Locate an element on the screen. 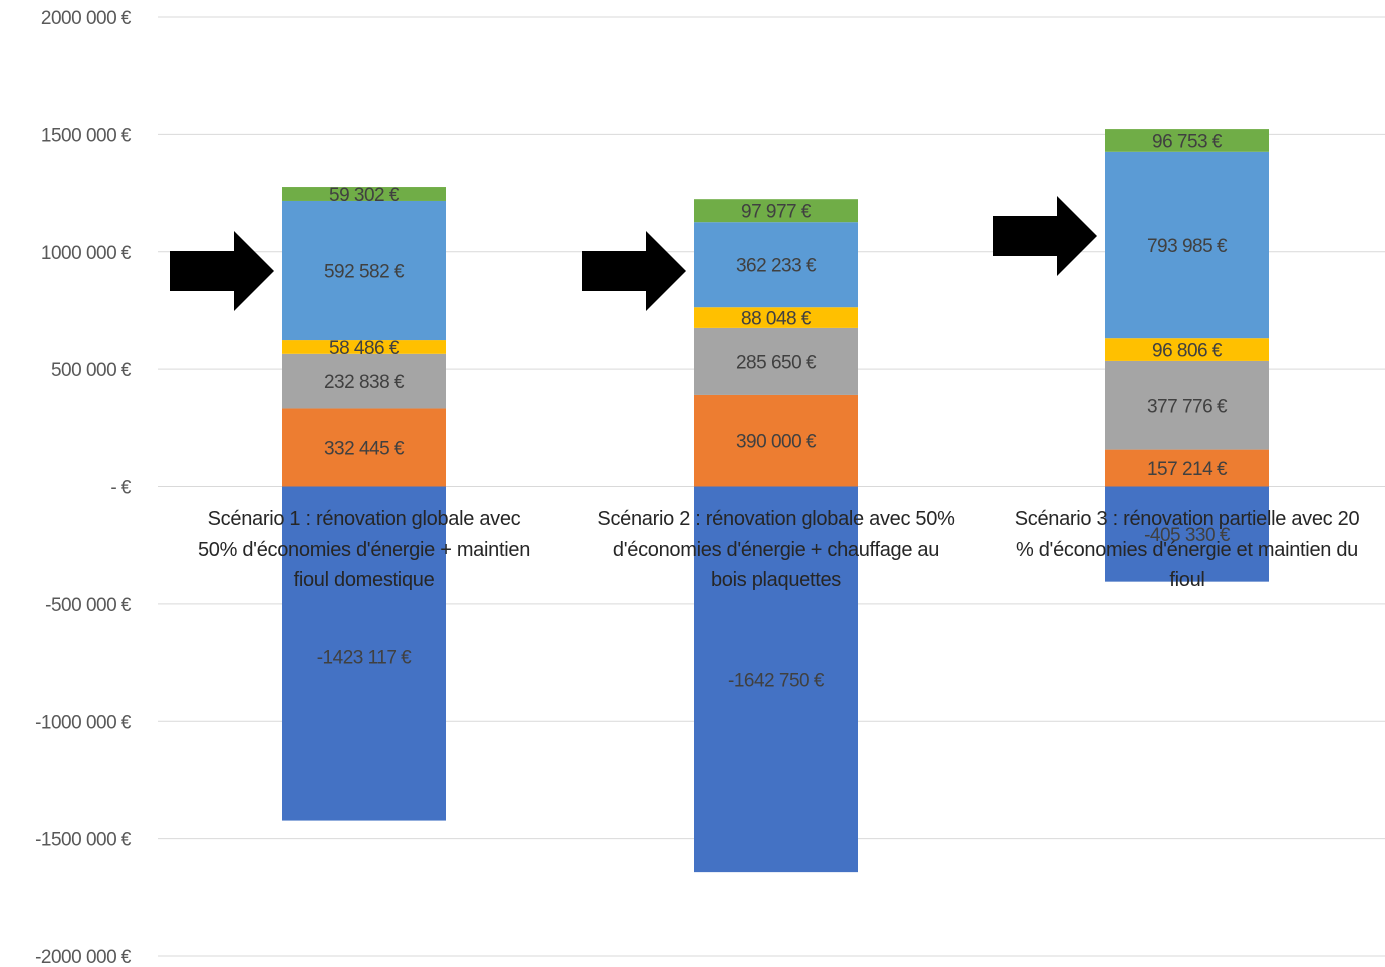 This screenshot has height=967, width=1385. data-label: 157 214 € is located at coordinates (1187, 469).